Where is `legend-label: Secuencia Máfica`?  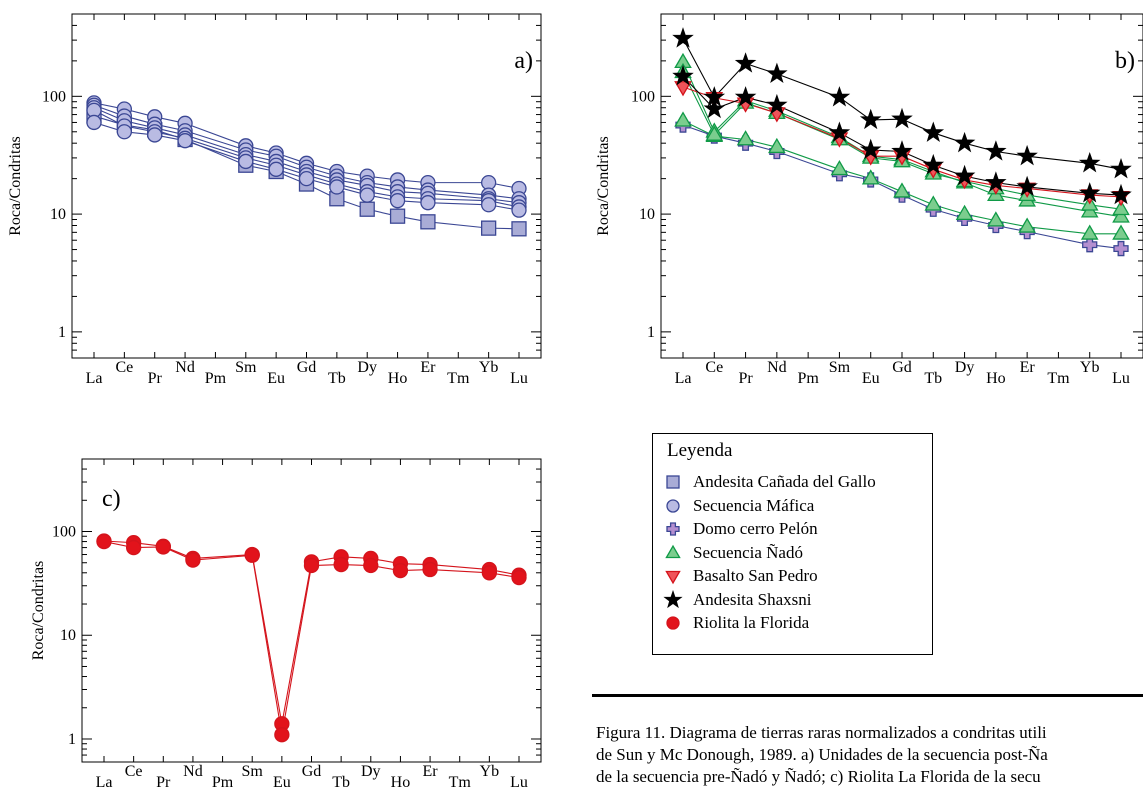 legend-label: Secuencia Máfica is located at coordinates (754, 505).